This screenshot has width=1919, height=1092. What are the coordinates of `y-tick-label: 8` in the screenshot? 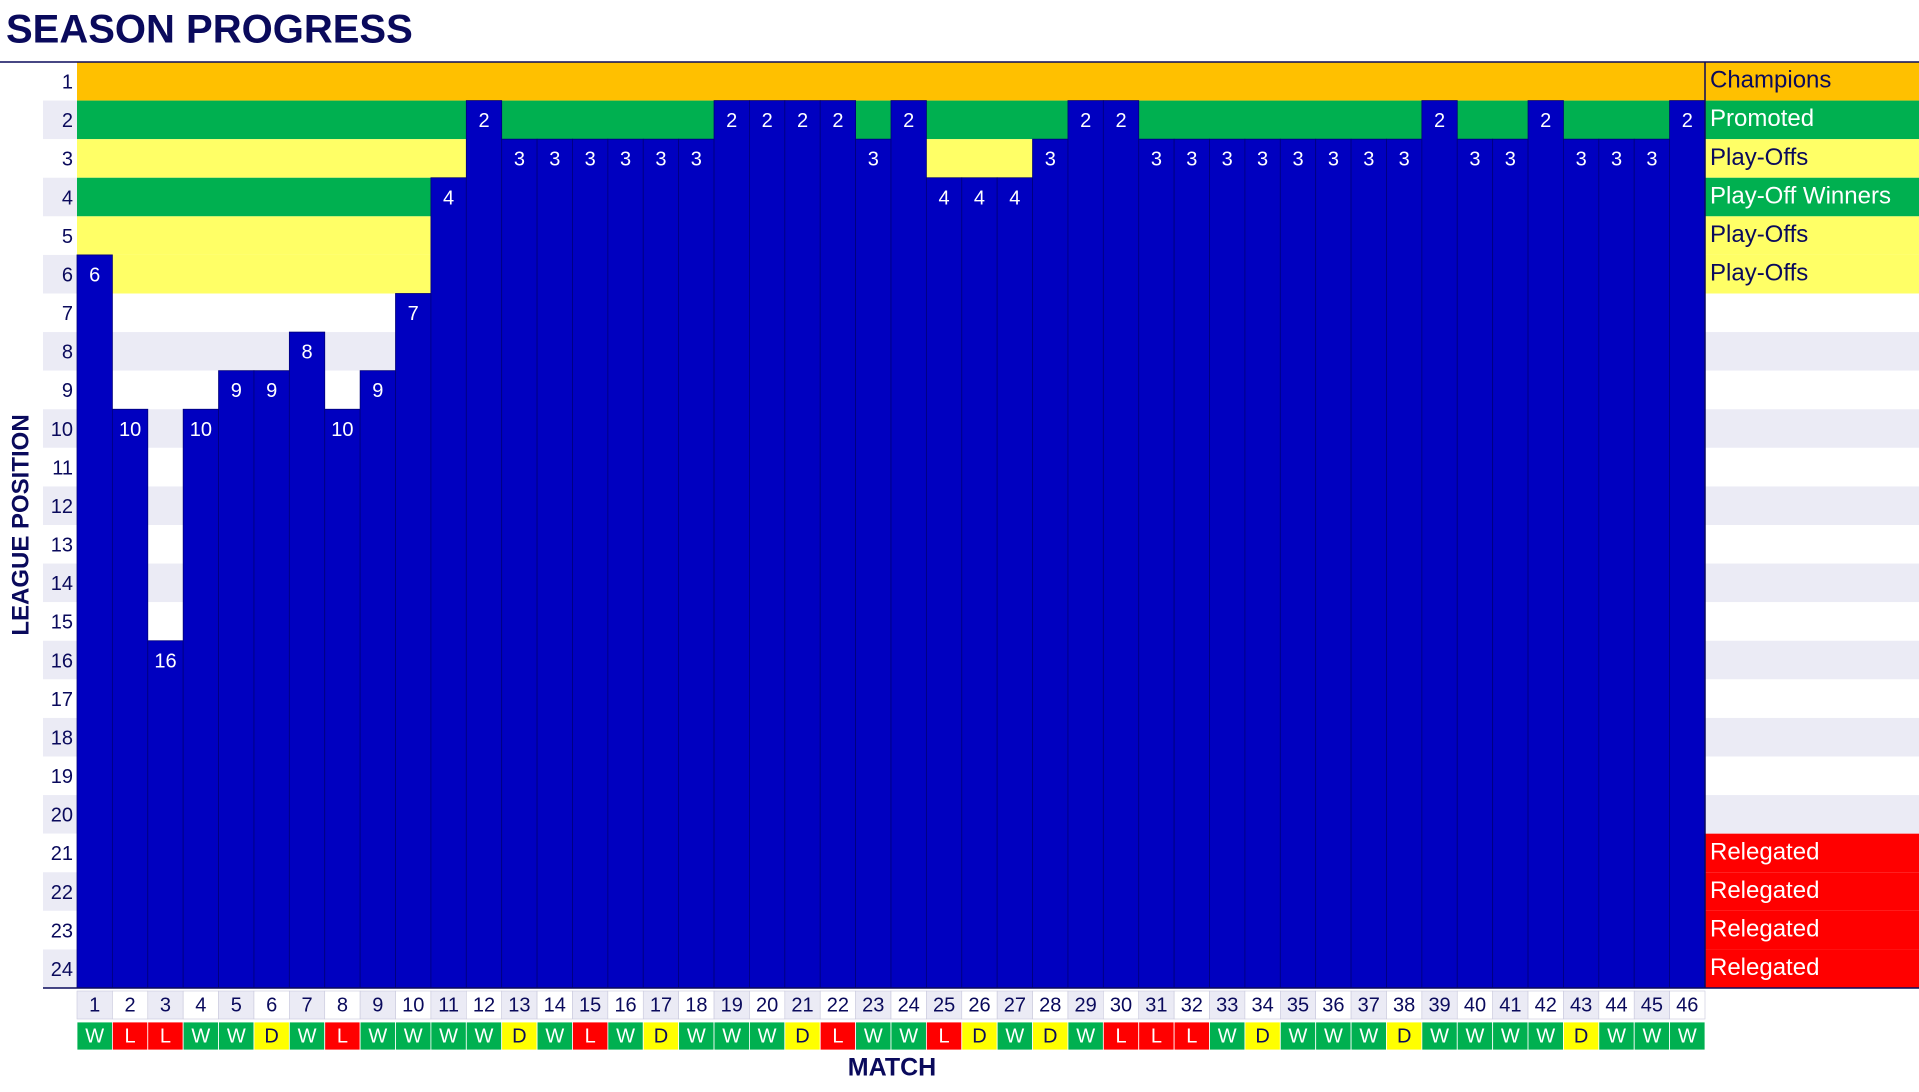 It's located at (67, 353).